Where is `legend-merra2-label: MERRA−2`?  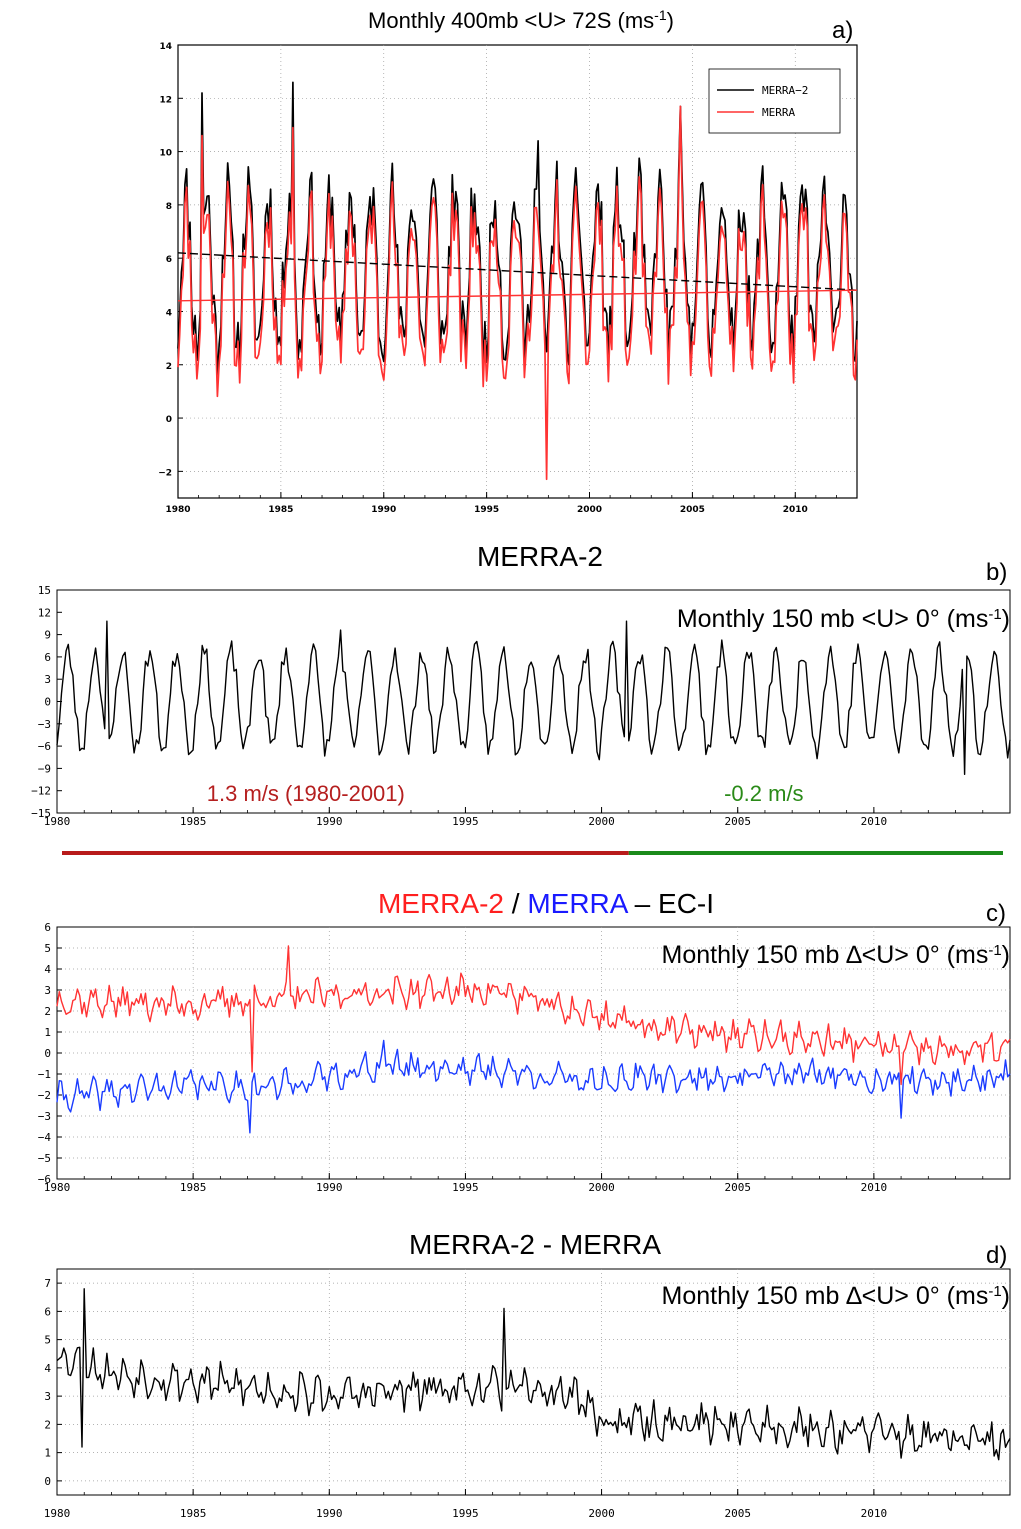
legend-merra2-label: MERRA−2 is located at coordinates (785, 90).